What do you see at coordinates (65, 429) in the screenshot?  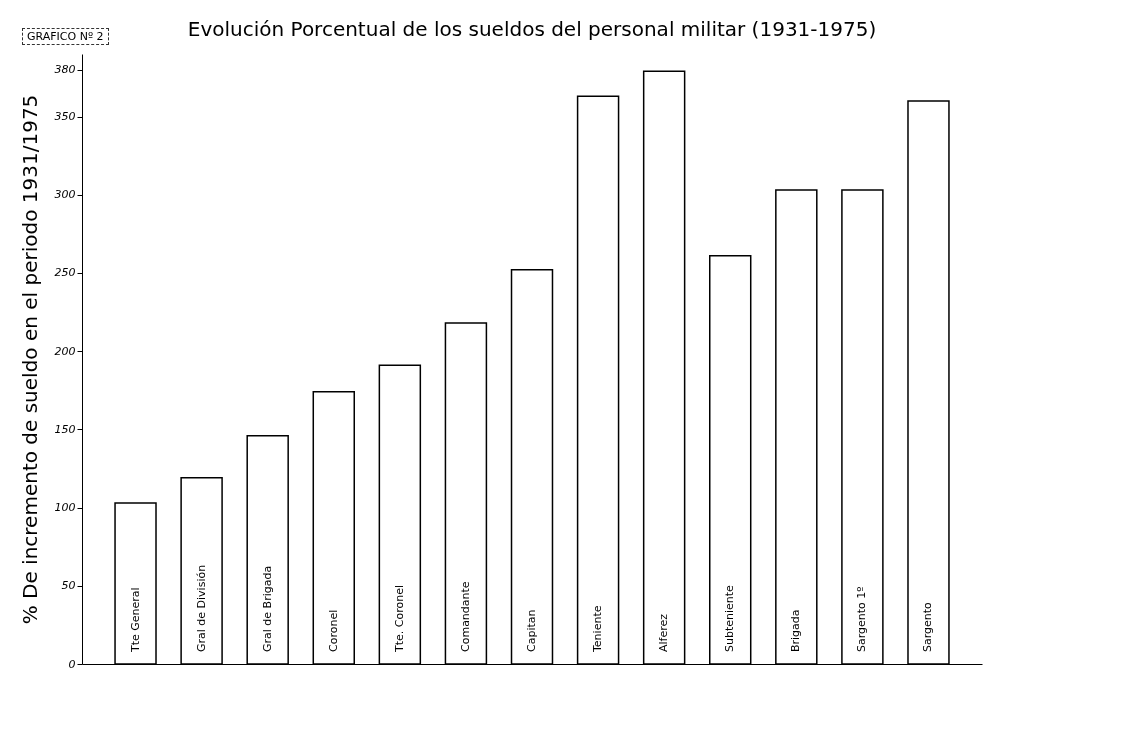 I see `y-tick-label: 150` at bounding box center [65, 429].